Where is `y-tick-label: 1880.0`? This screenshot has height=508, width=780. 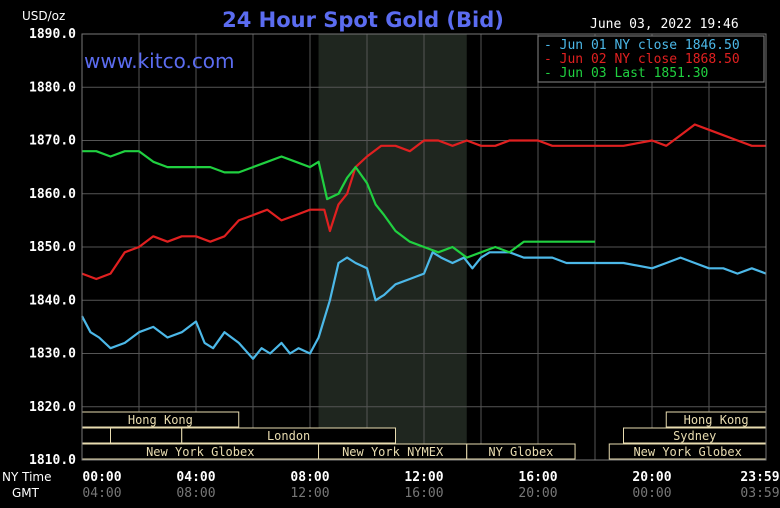
y-tick-label: 1880.0 is located at coordinates (52, 87).